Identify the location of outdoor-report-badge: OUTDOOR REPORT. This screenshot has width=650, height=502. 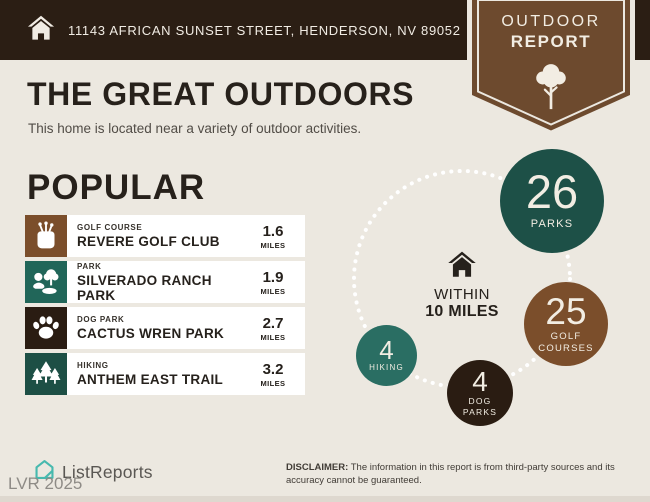
(551, 70).